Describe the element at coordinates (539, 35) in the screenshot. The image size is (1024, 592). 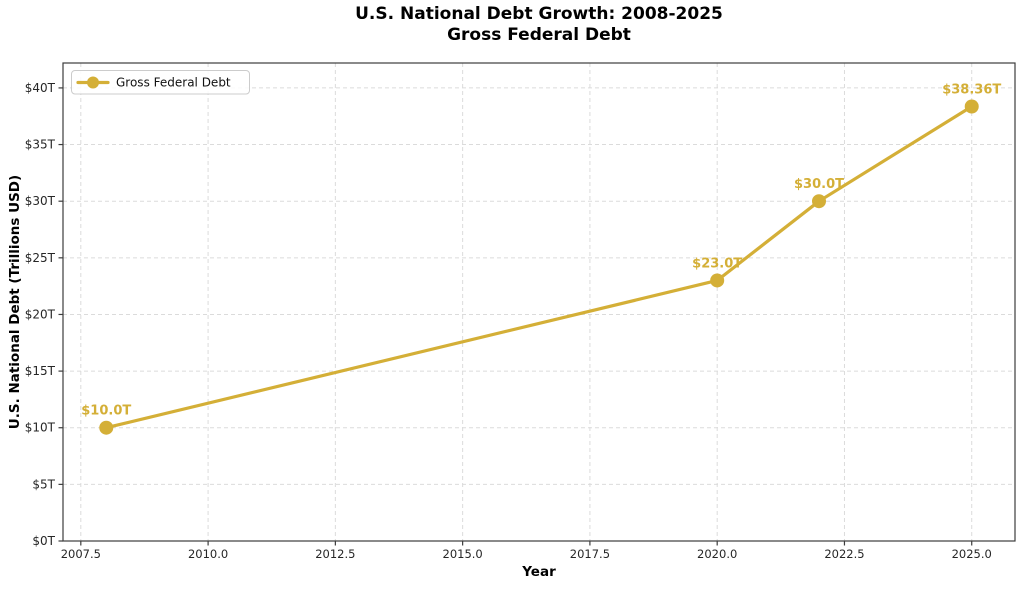
I see `chart-title-line2: Gross Federal Debt` at that location.